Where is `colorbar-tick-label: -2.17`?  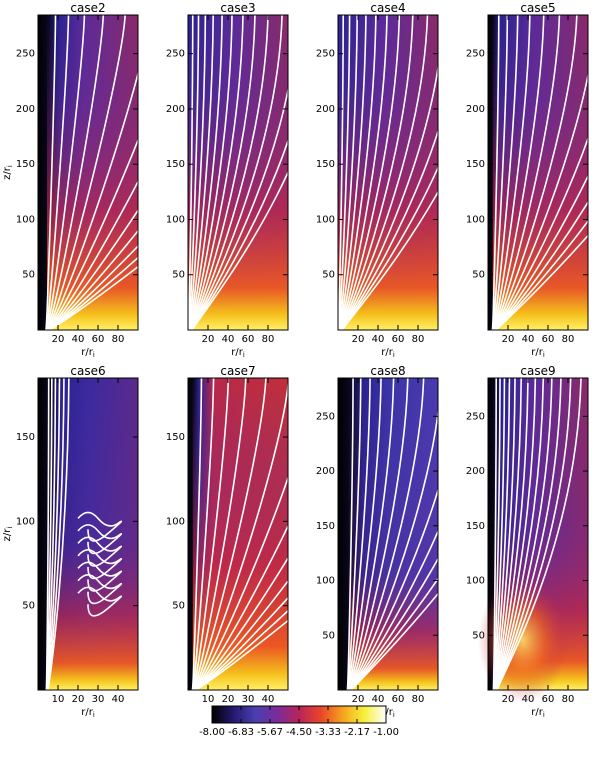 colorbar-tick-label: -2.17 is located at coordinates (357, 732).